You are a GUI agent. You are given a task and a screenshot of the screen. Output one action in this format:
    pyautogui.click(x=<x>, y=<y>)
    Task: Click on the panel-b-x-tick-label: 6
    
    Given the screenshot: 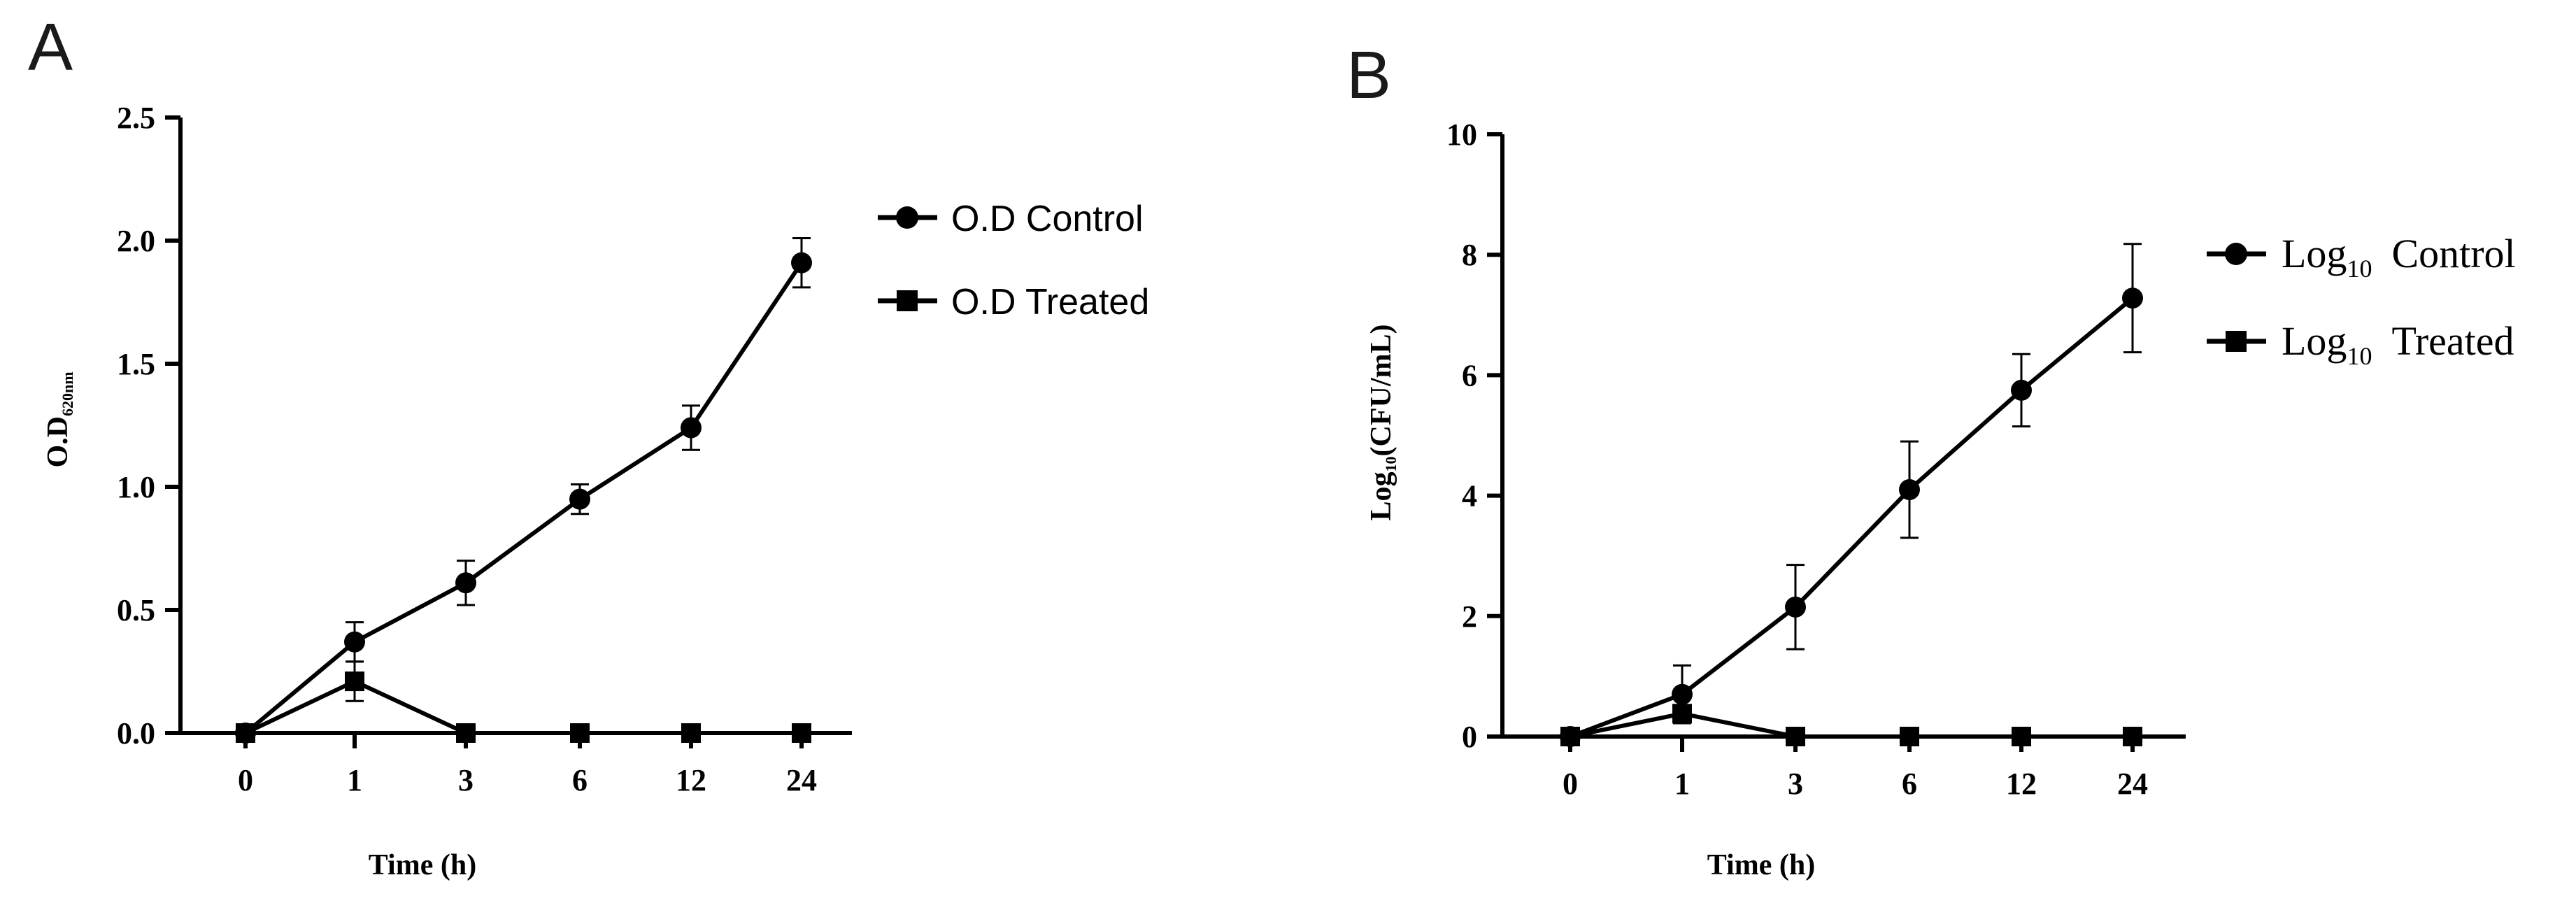 What is the action you would take?
    pyautogui.click(x=1909, y=784)
    